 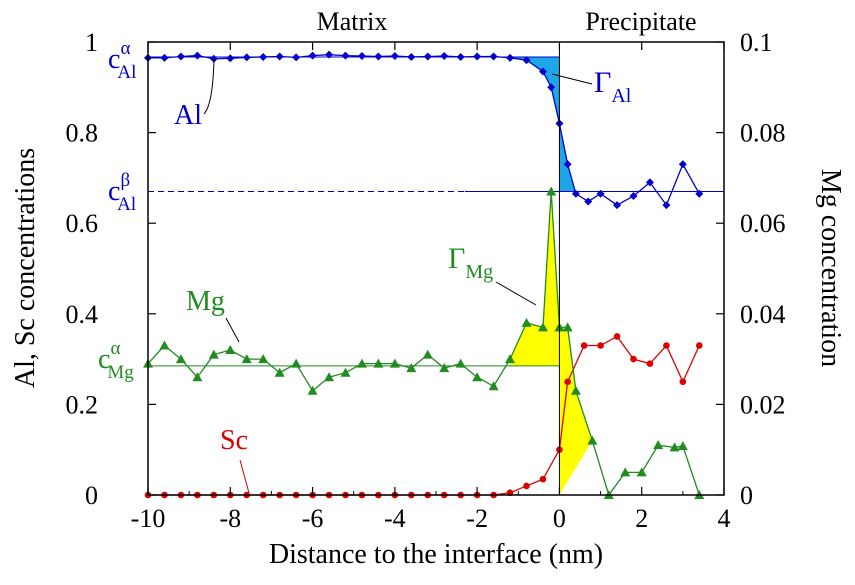 I want to click on gamma-mg-sub: Mg, so click(x=479, y=272).